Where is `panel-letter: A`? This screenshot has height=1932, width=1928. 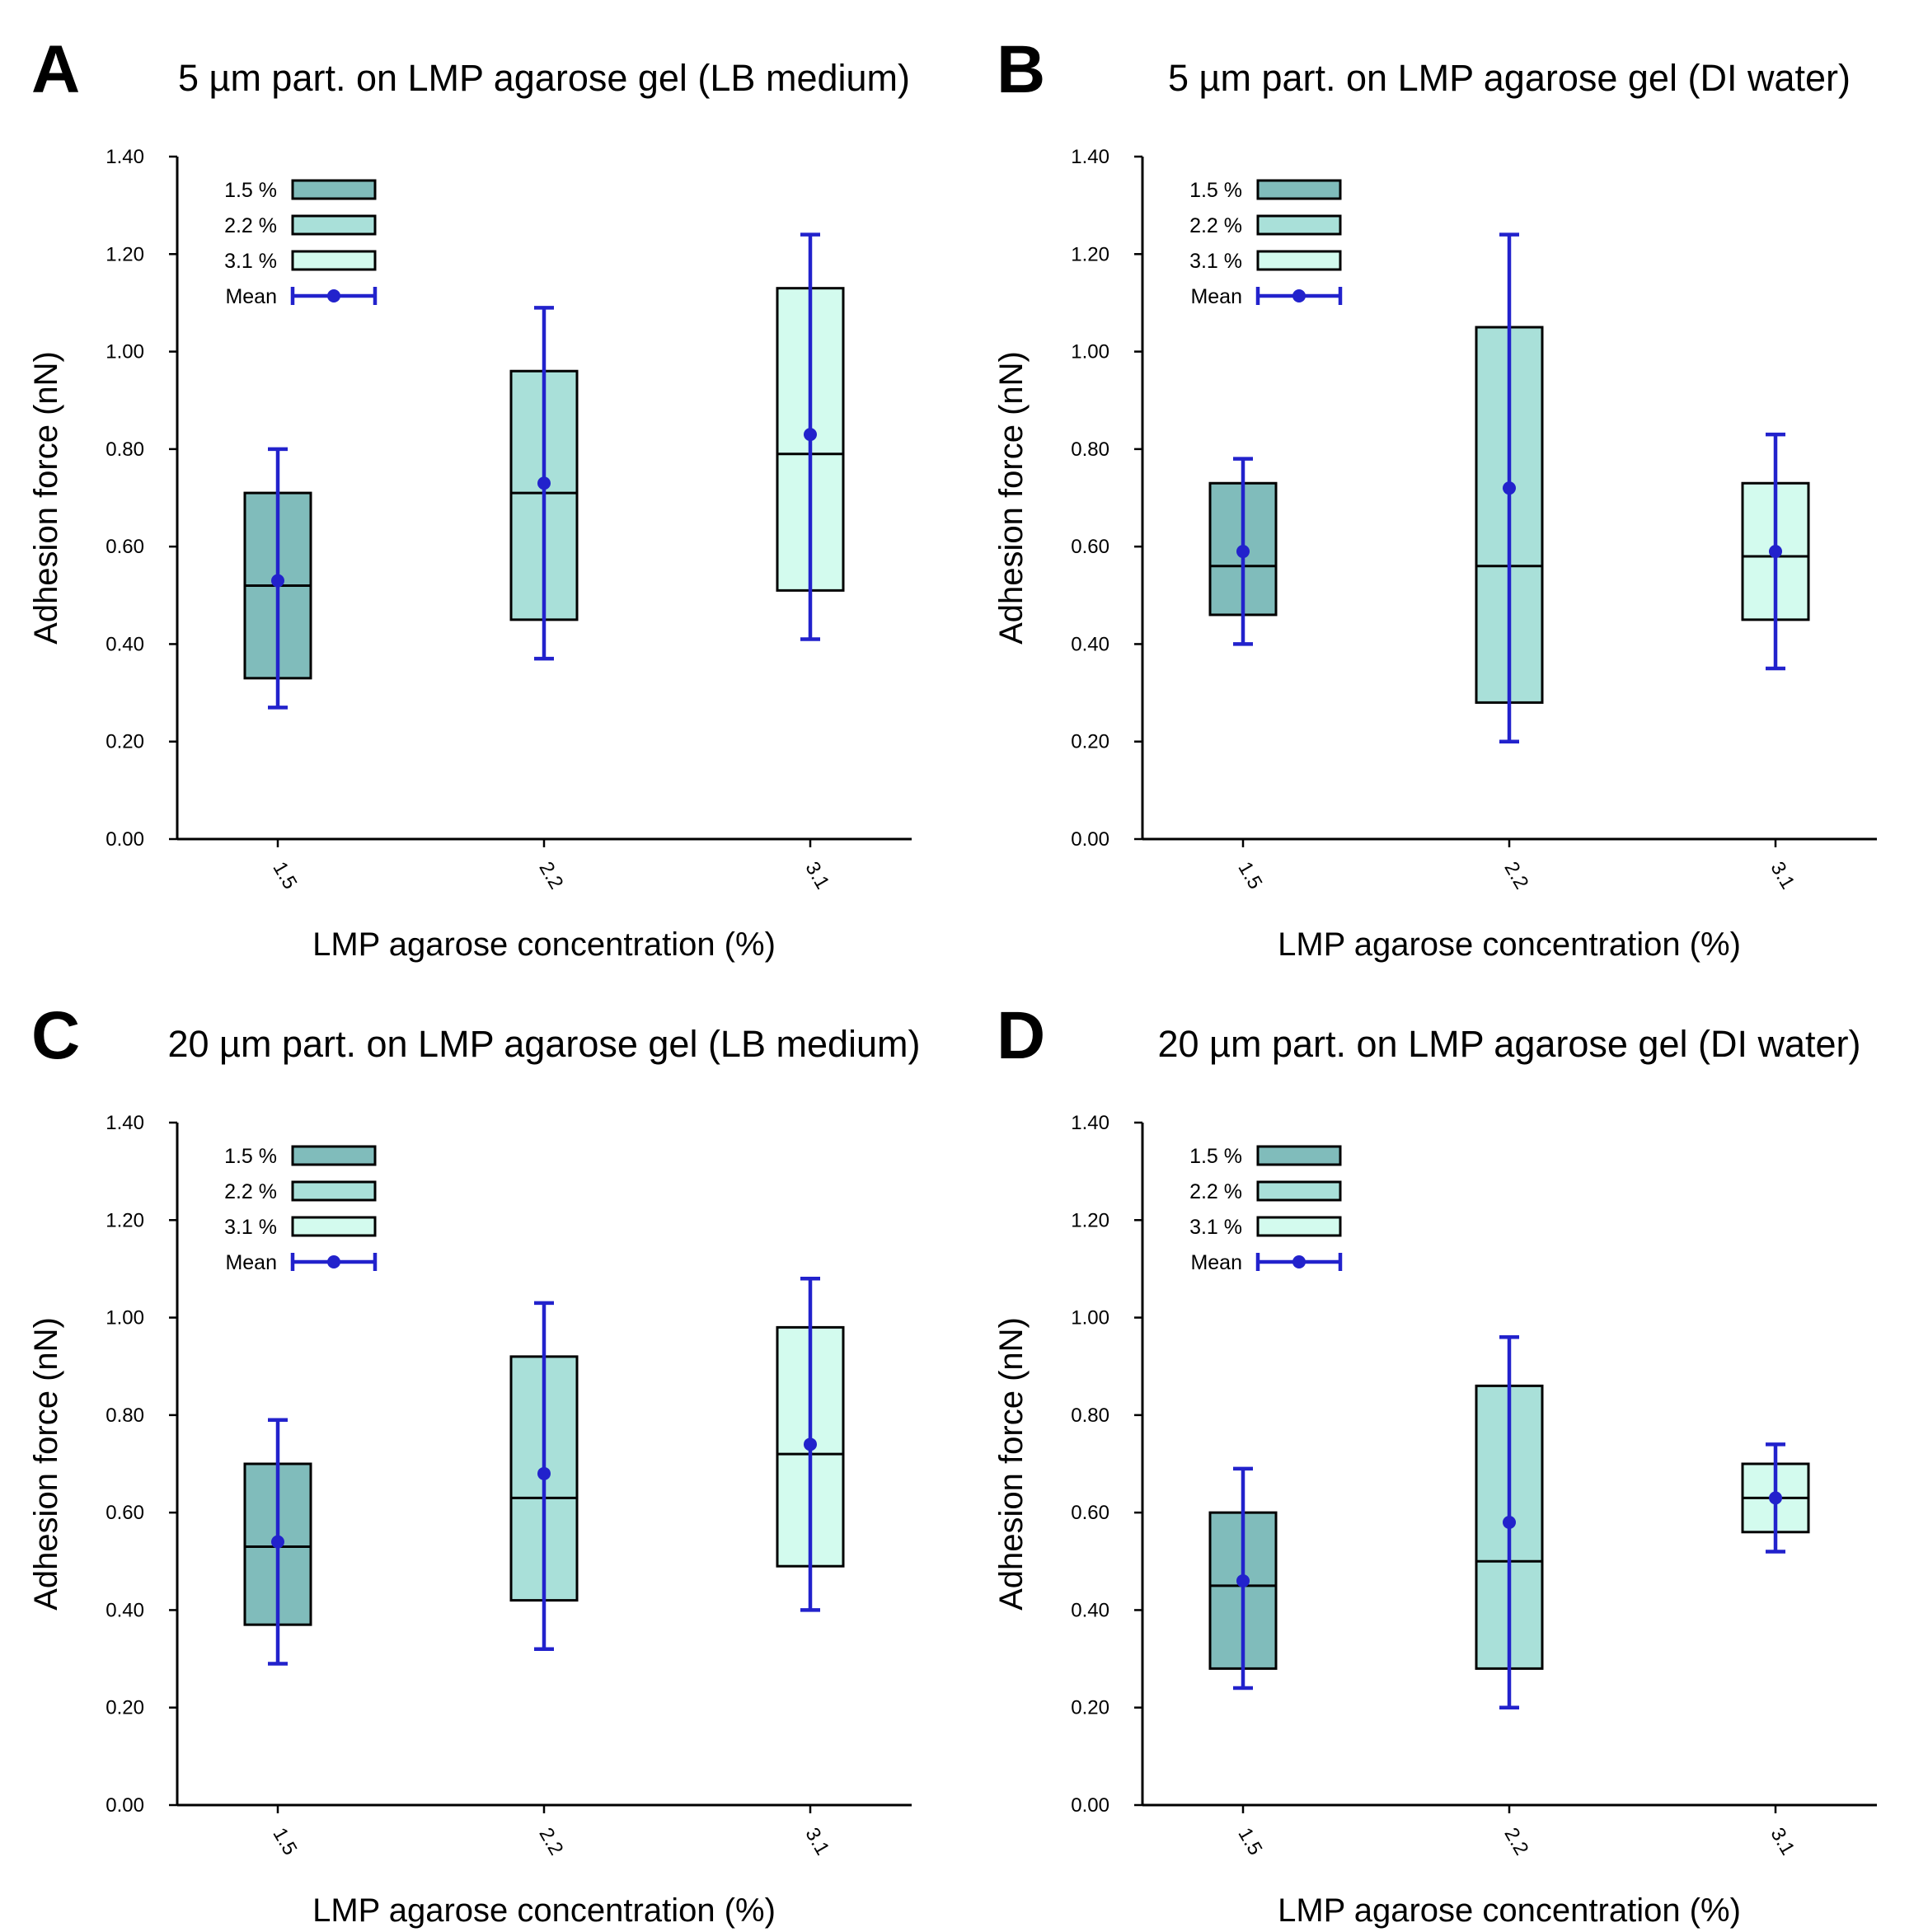
panel-letter: A is located at coordinates (56, 70).